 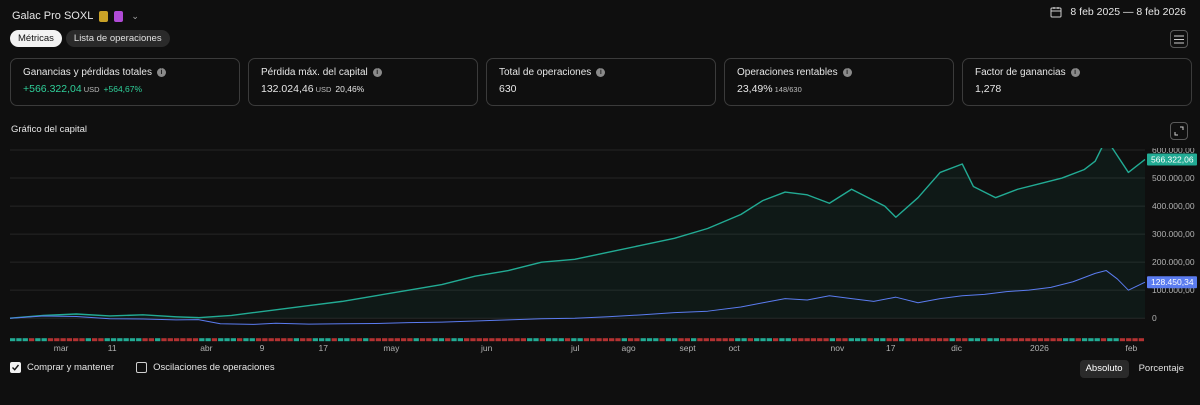 I want to click on menu-button, so click(x=1179, y=39).